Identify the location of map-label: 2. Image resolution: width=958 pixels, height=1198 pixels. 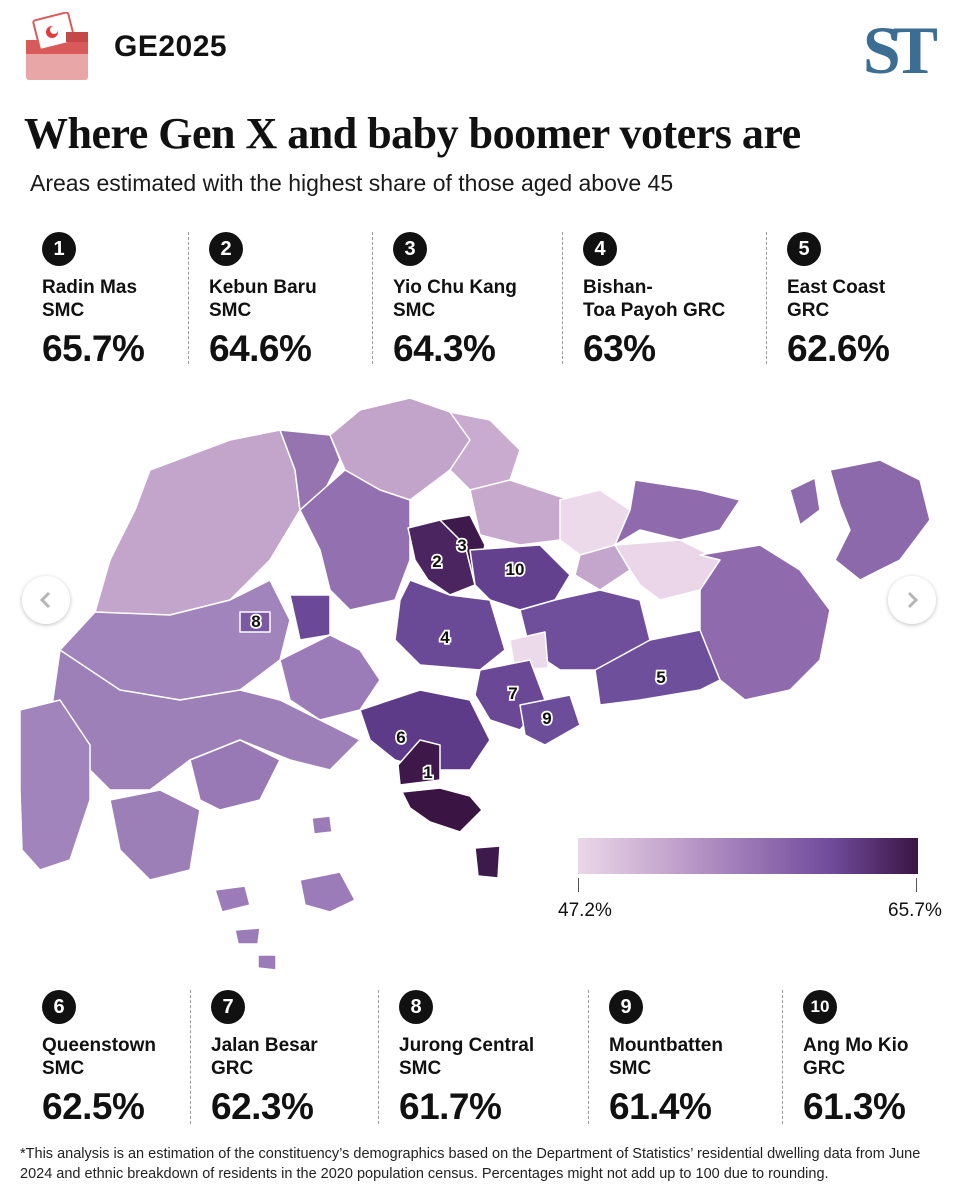
(436, 561).